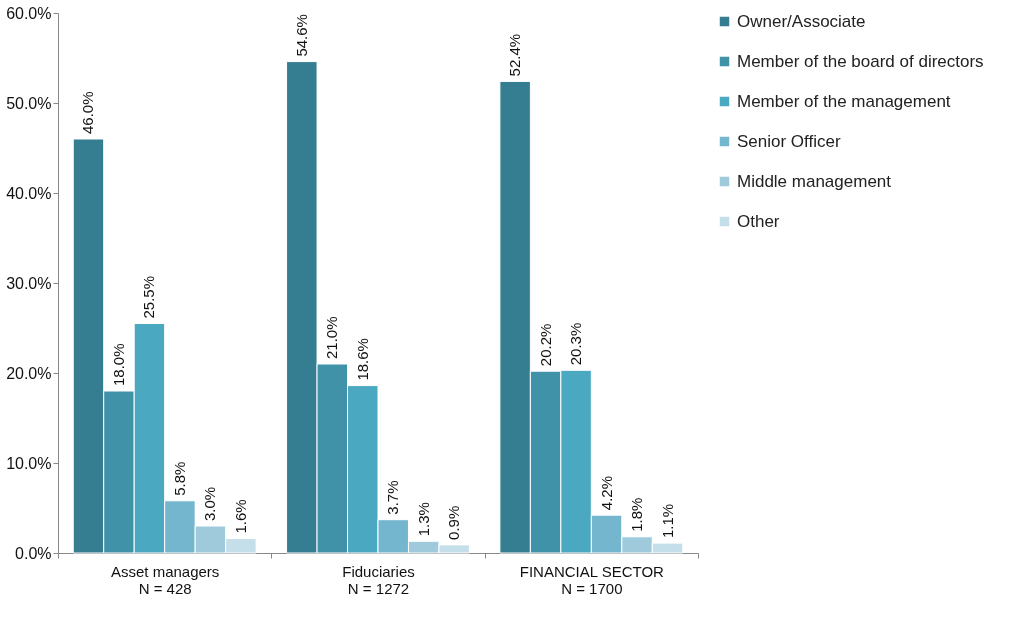 This screenshot has width=1034, height=643. What do you see at coordinates (667, 521) in the screenshot?
I see `data-label: 1.1%` at bounding box center [667, 521].